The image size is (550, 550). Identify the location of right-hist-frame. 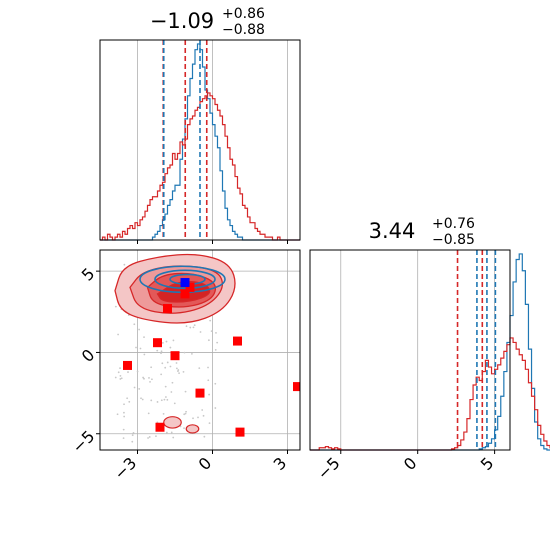
(410, 350).